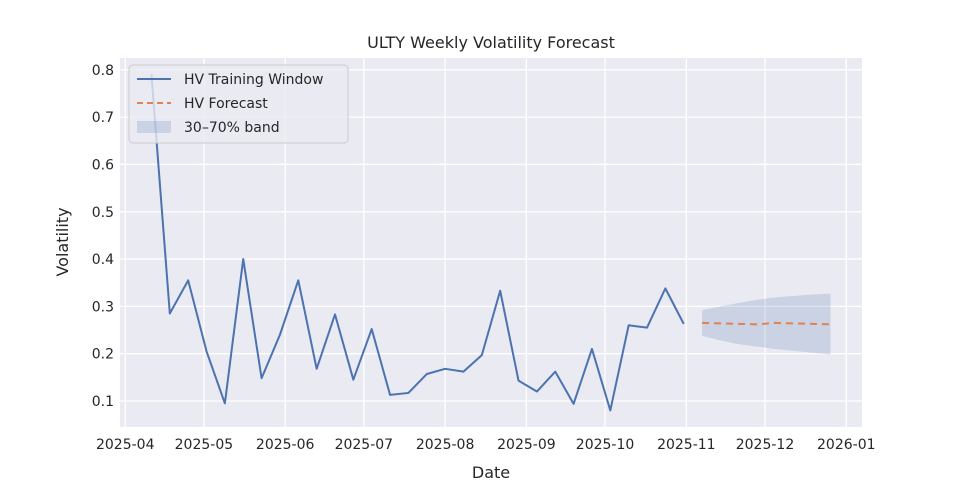 Image resolution: width=960 pixels, height=480 pixels. Describe the element at coordinates (605, 445) in the screenshot. I see `x-tick-label: 2025-10` at that location.